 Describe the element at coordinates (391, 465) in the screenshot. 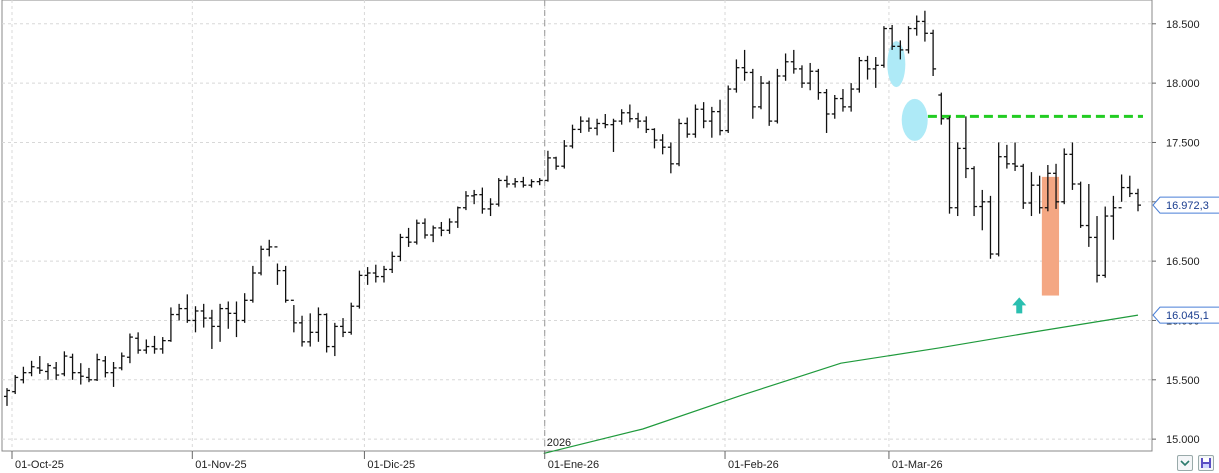

I see `x-tick-label: 01-Dic-25` at that location.